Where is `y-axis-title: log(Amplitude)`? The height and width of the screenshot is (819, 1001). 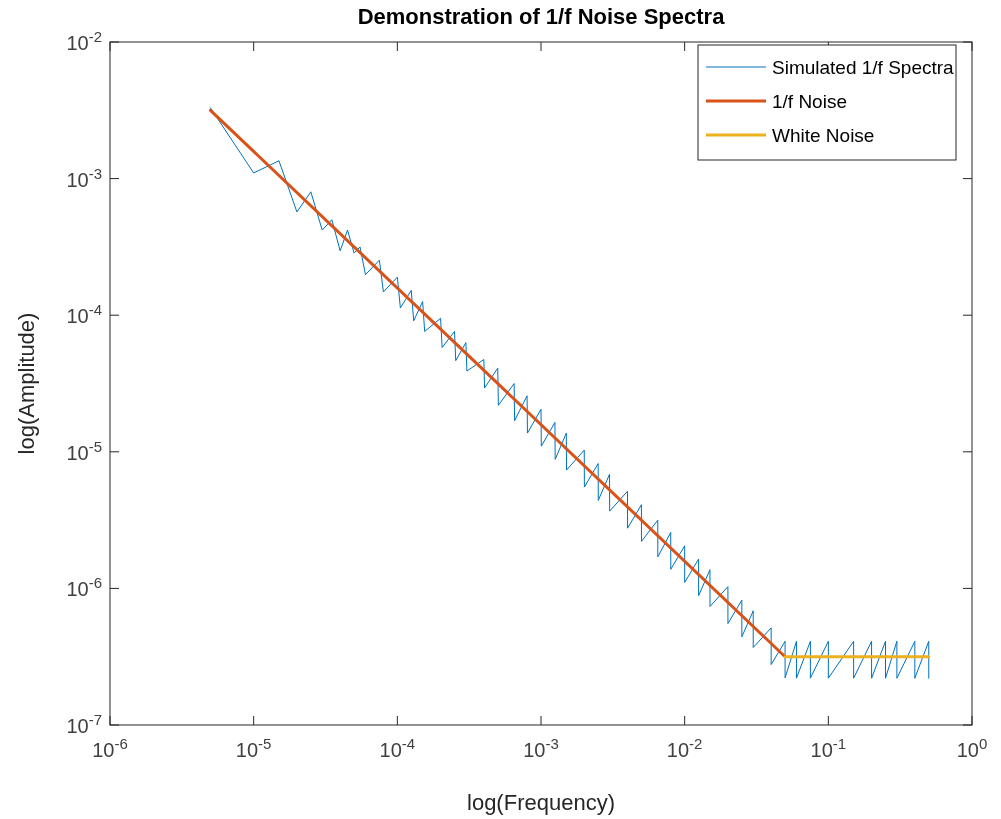 y-axis-title: log(Amplitude) is located at coordinates (26, 383).